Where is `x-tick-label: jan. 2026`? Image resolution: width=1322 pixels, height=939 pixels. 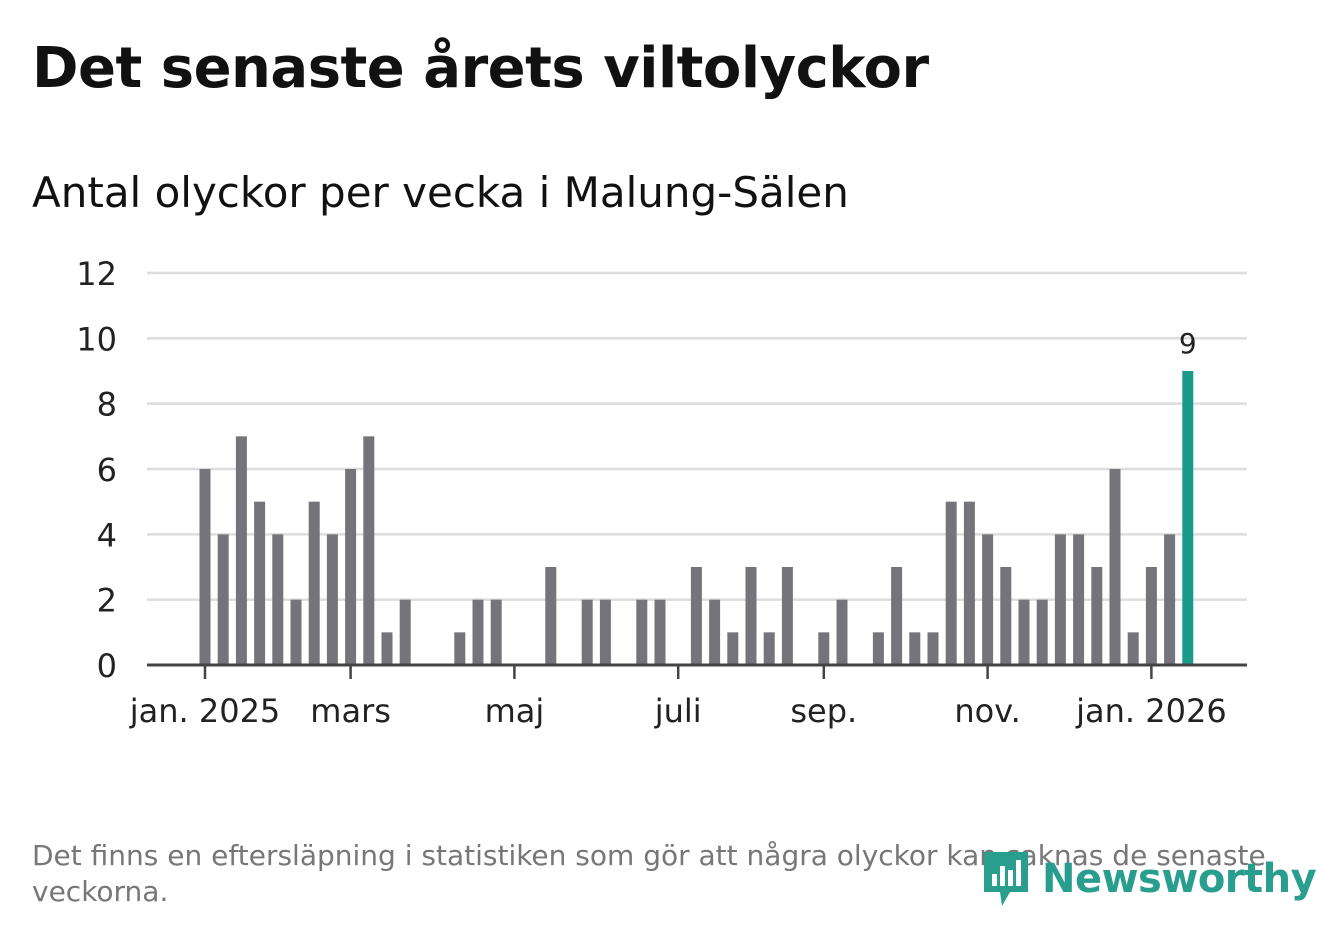
x-tick-label: jan. 2026 is located at coordinates (1151, 711).